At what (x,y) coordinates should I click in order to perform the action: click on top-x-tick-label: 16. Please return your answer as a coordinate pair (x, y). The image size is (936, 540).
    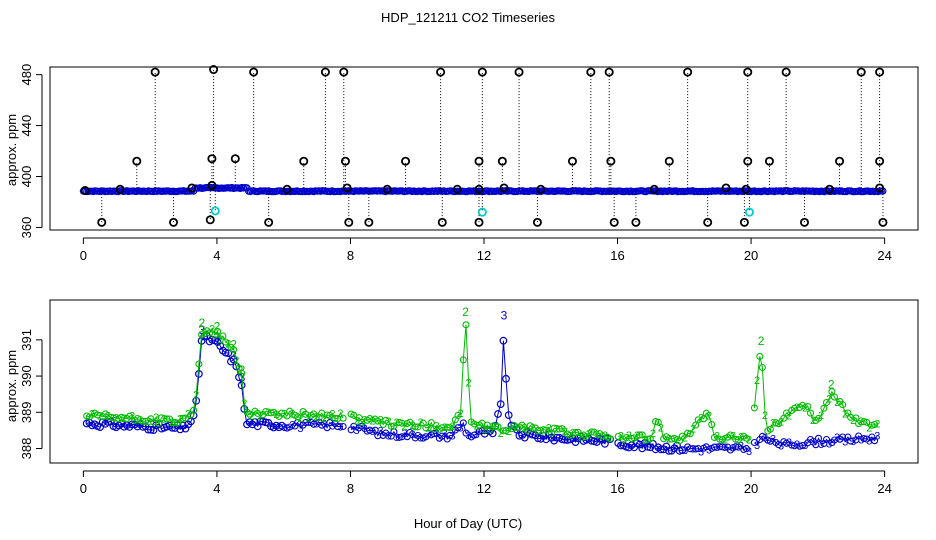
    Looking at the image, I should click on (617, 255).